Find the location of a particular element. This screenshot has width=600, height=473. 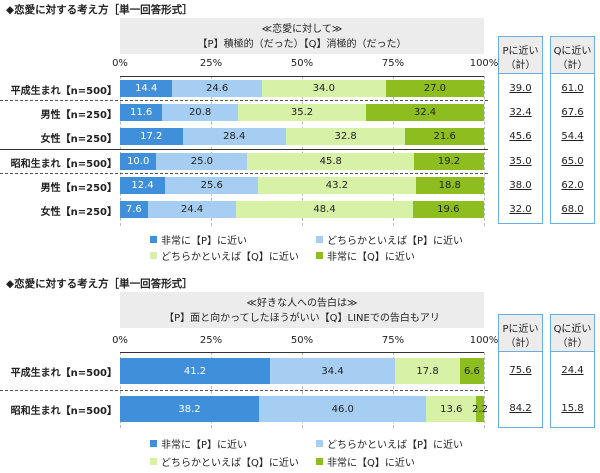

chart2-legend-label: どちらかといえば【P】に近い is located at coordinates (395, 445).